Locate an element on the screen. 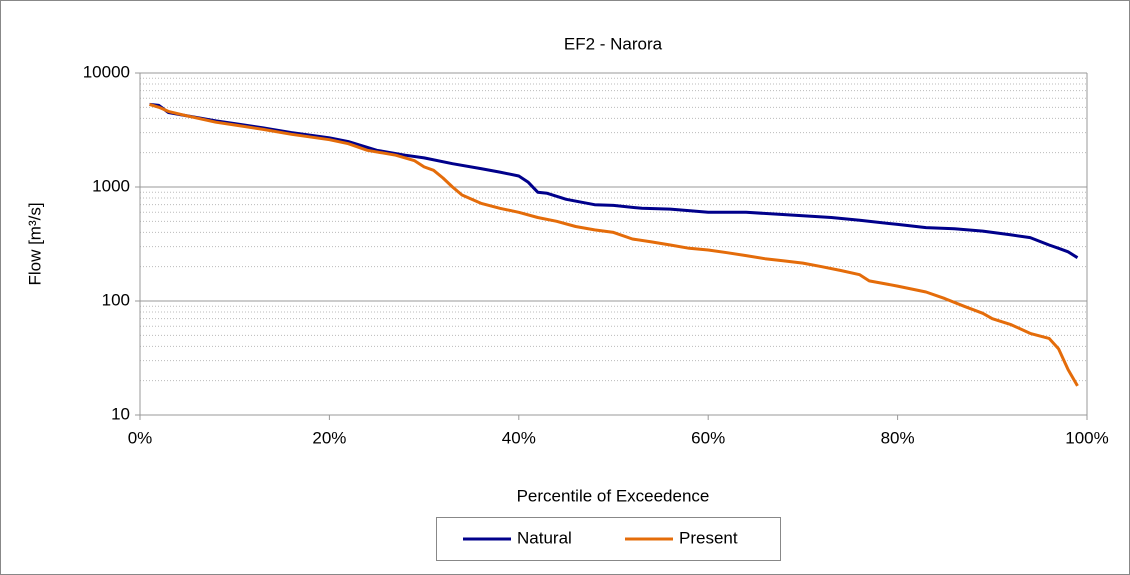  x-tick-label: 80% is located at coordinates (898, 437).